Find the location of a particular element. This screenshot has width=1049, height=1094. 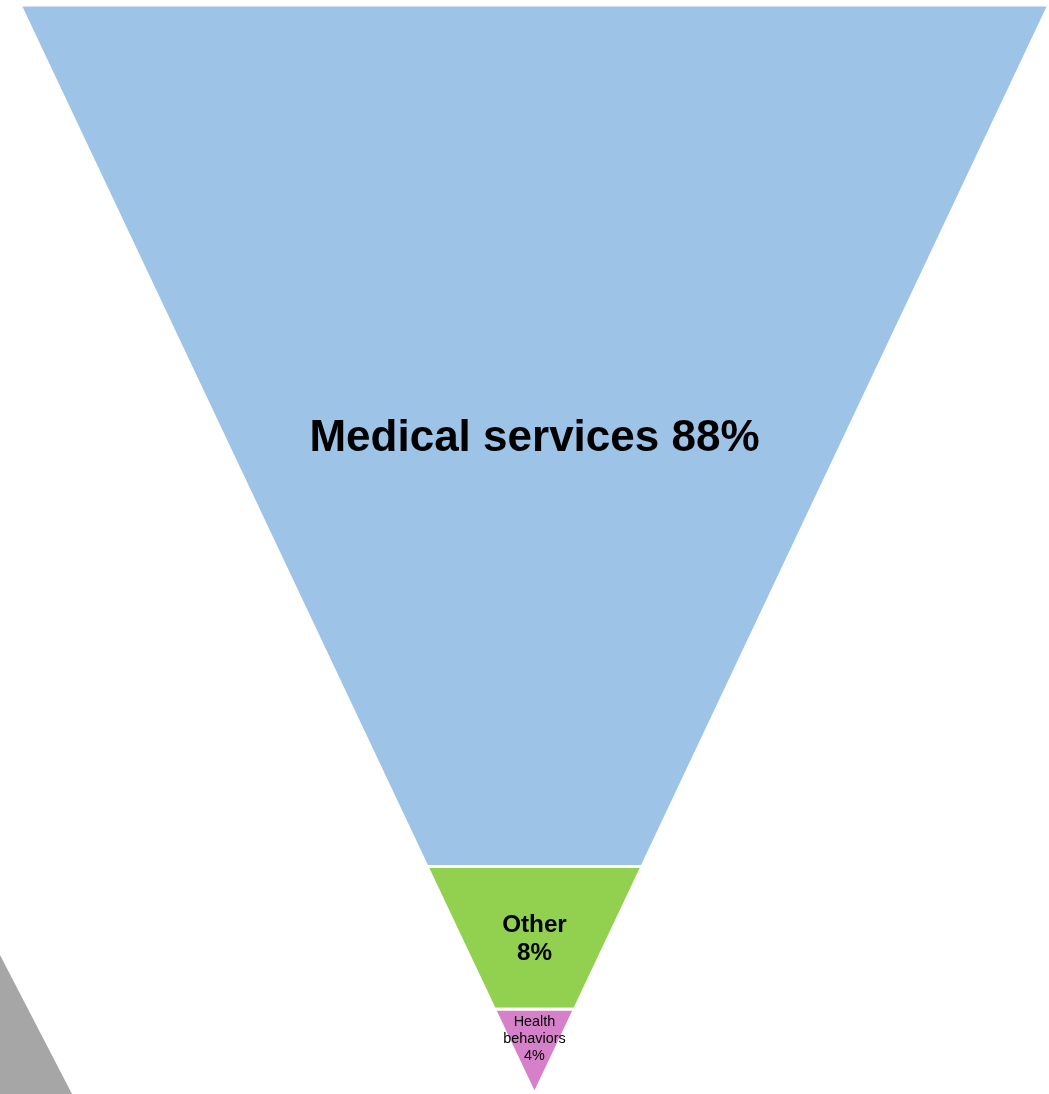

data-label: 4% is located at coordinates (535, 1054).